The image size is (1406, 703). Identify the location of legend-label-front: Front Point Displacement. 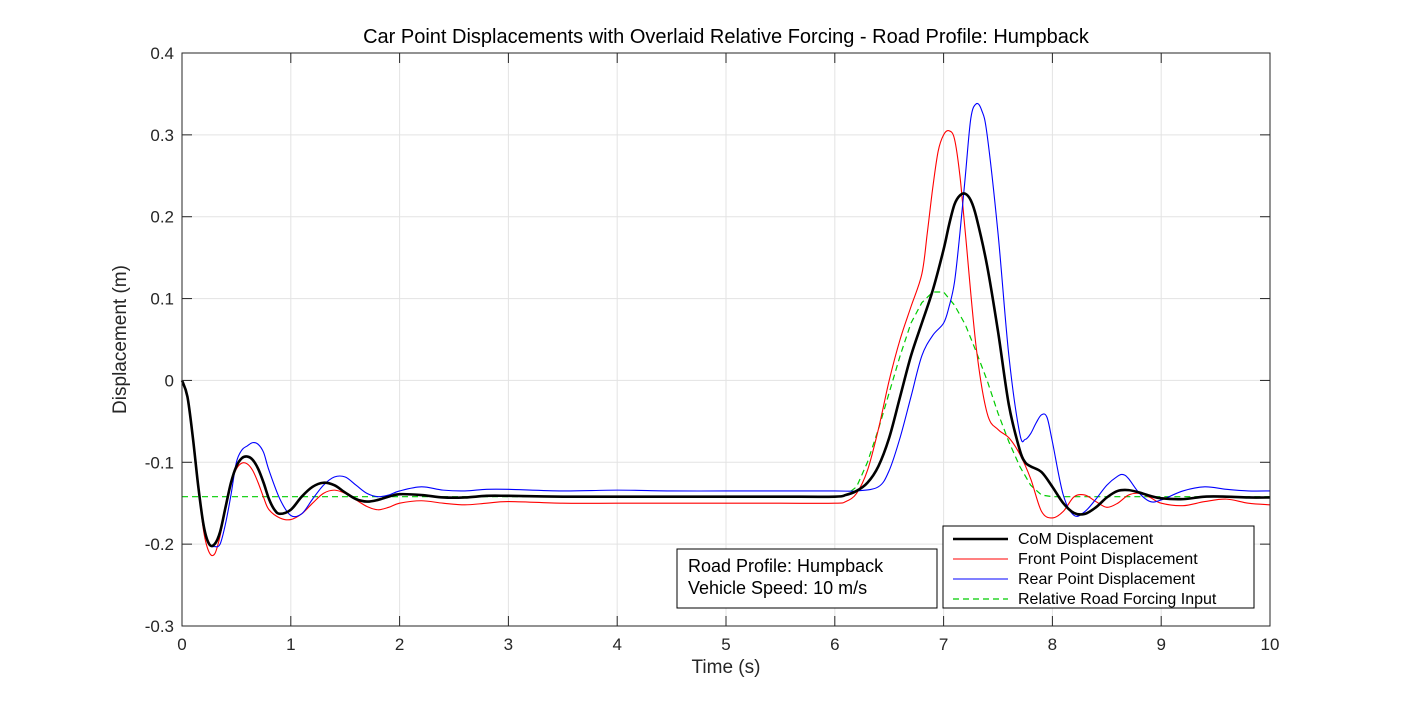
(1108, 559).